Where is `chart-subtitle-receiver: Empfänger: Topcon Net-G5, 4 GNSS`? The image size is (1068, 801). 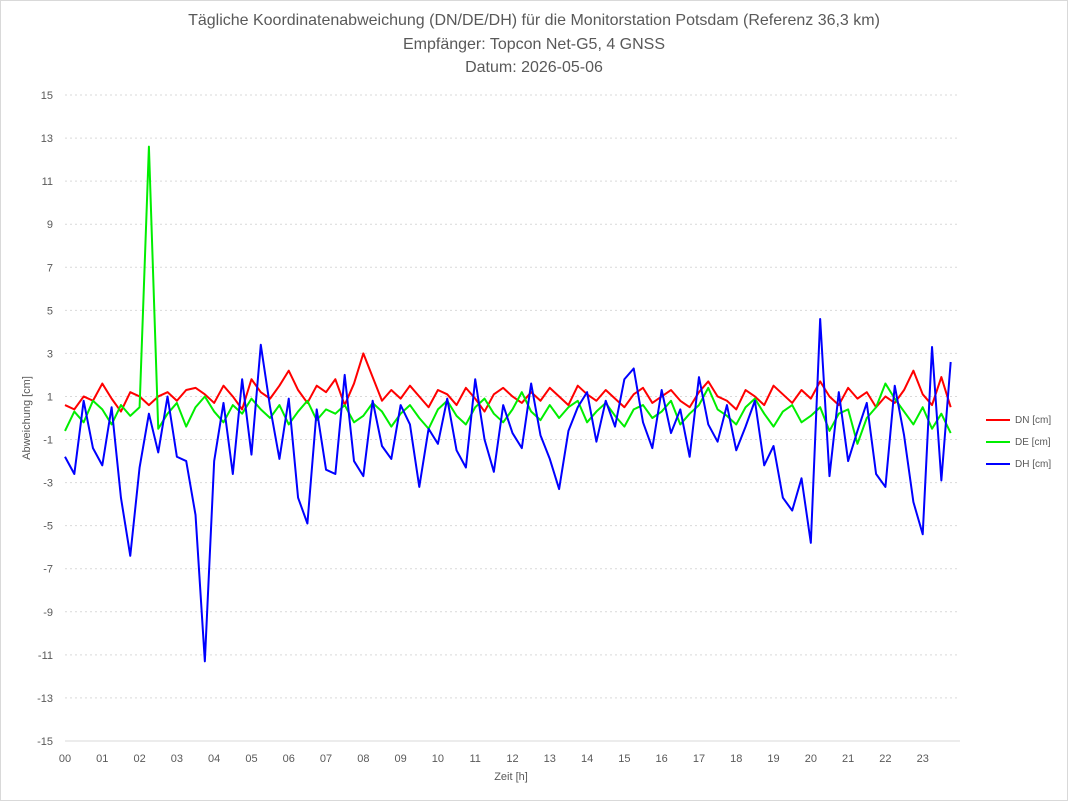 chart-subtitle-receiver: Empfänger: Topcon Net-G5, 4 GNSS is located at coordinates (534, 44).